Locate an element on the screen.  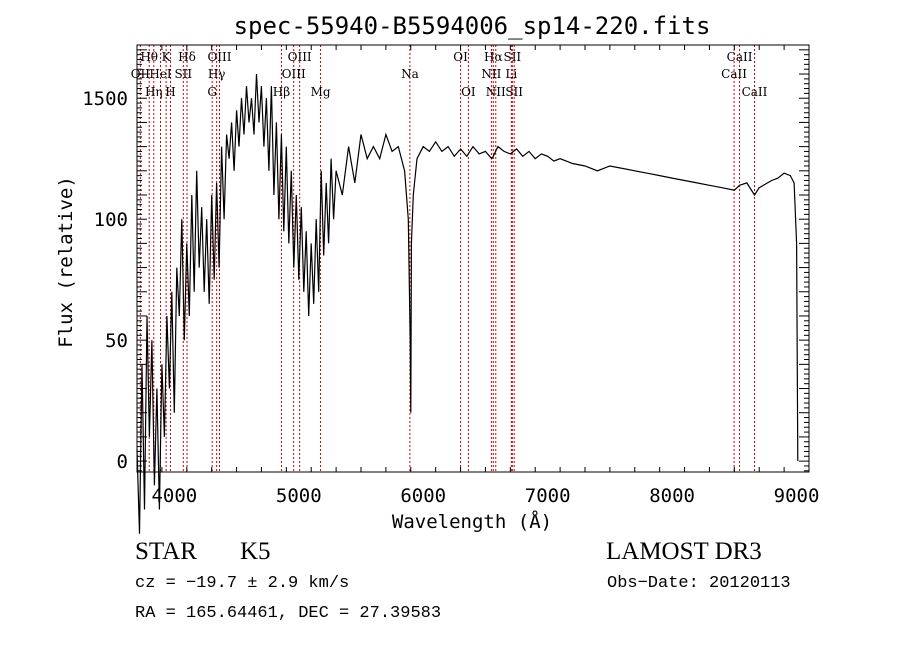
survey-name: LAMOST DR3 is located at coordinates (684, 551).